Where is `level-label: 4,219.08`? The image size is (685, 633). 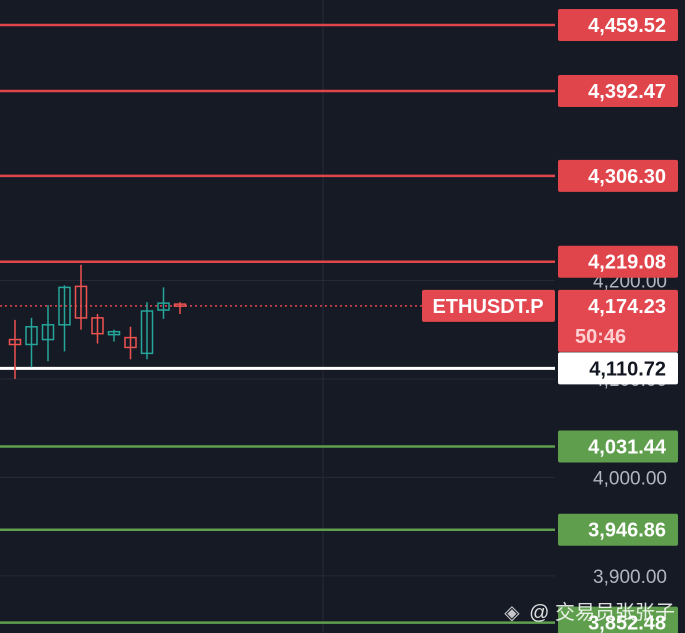 level-label: 4,219.08 is located at coordinates (627, 263).